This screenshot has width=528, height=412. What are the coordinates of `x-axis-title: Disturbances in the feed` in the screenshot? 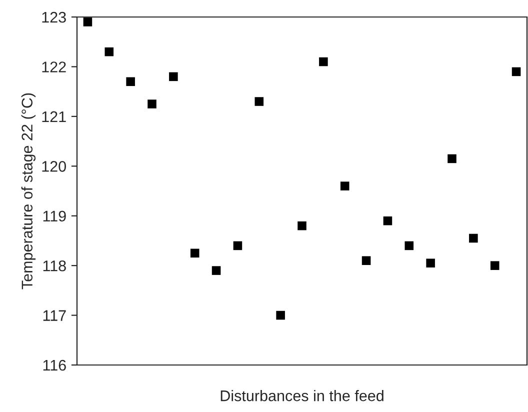 It's located at (302, 396).